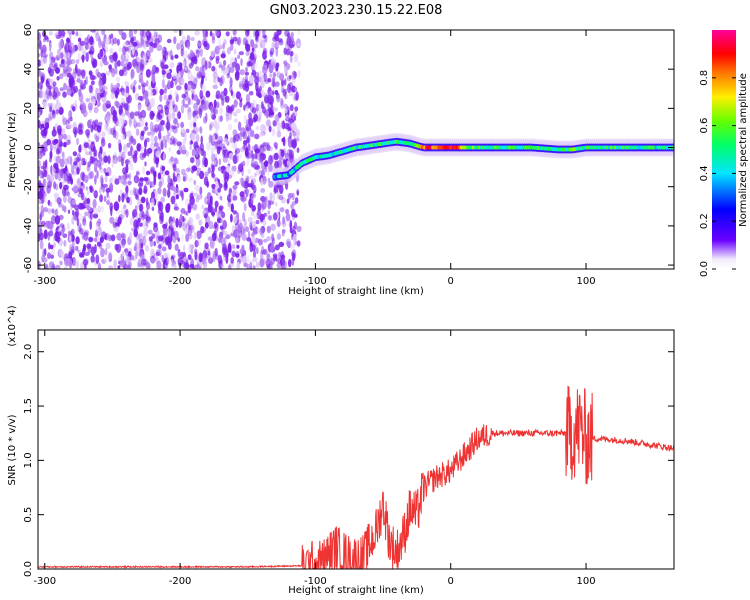  Describe the element at coordinates (28, 406) in the screenshot. I see `y-tick-label: 1.5` at that location.